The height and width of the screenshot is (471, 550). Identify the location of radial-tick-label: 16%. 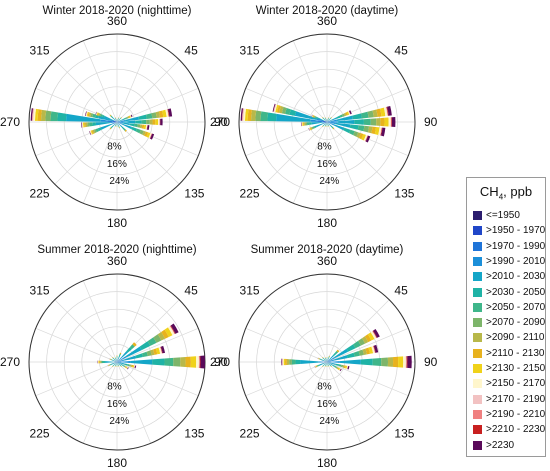
(327, 164).